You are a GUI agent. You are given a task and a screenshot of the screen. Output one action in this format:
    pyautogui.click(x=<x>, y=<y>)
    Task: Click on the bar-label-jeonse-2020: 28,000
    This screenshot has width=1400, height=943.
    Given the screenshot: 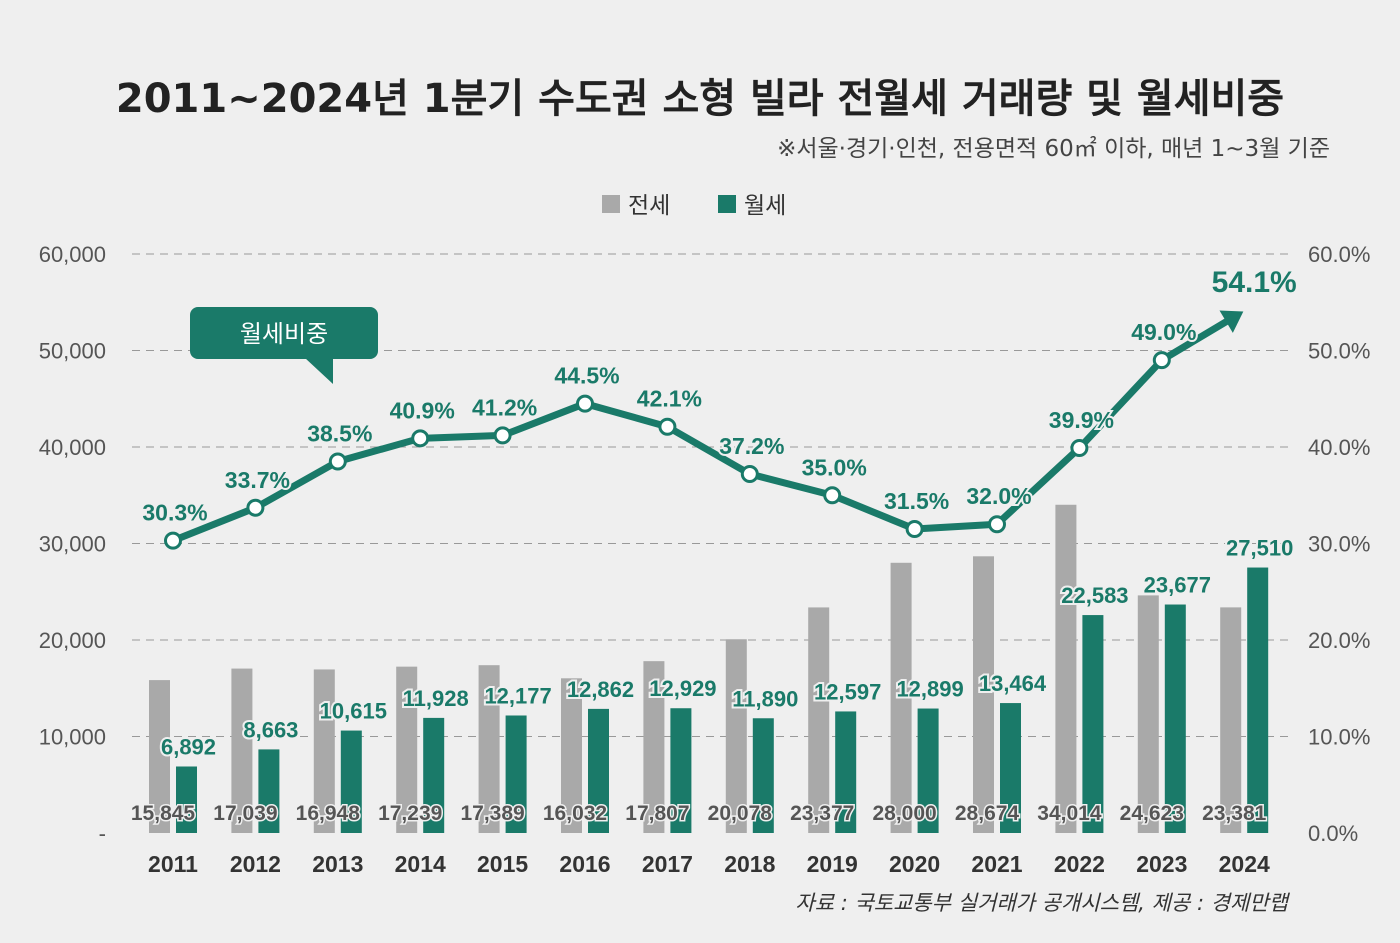 What is the action you would take?
    pyautogui.click(x=904, y=813)
    